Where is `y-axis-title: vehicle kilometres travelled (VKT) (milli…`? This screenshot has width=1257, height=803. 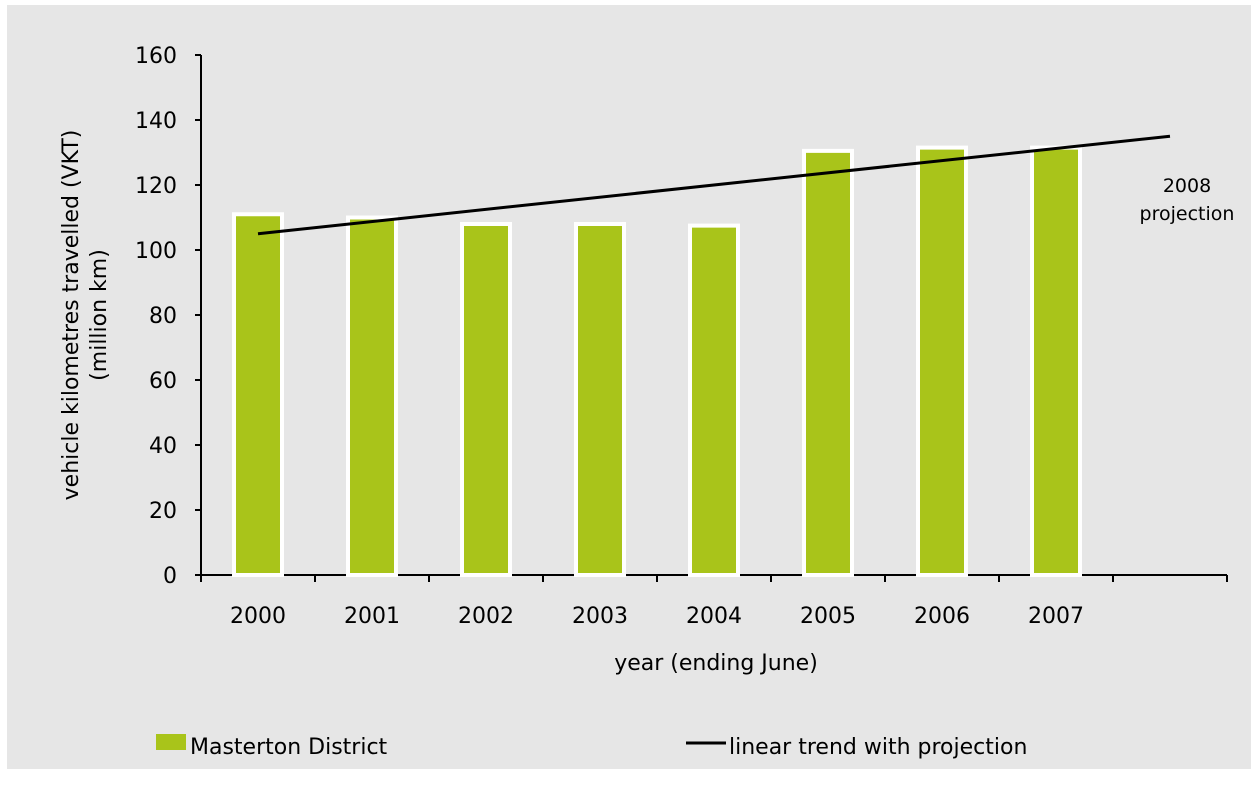 y-axis-title: vehicle kilometres travelled (VKT) (milli… is located at coordinates (85, 315).